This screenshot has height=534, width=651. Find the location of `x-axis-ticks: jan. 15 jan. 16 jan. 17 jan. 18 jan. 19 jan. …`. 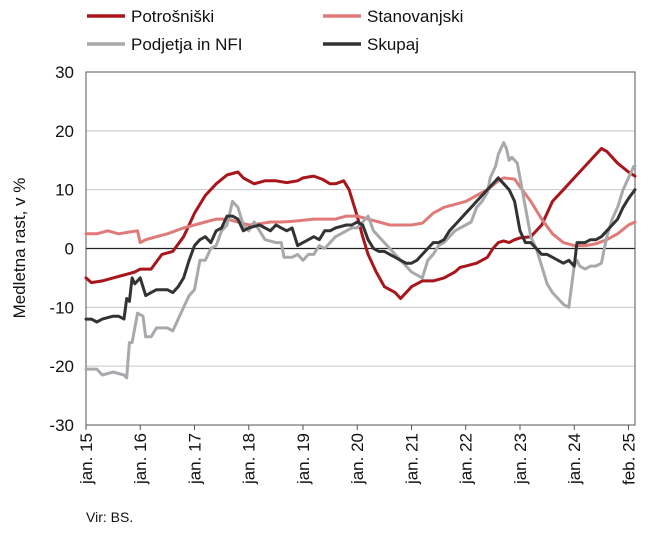

x-axis-ticks: jan. 15 jan. 16 jan. 17 jan. 18 jan. 19 jan. … is located at coordinates (357, 455).